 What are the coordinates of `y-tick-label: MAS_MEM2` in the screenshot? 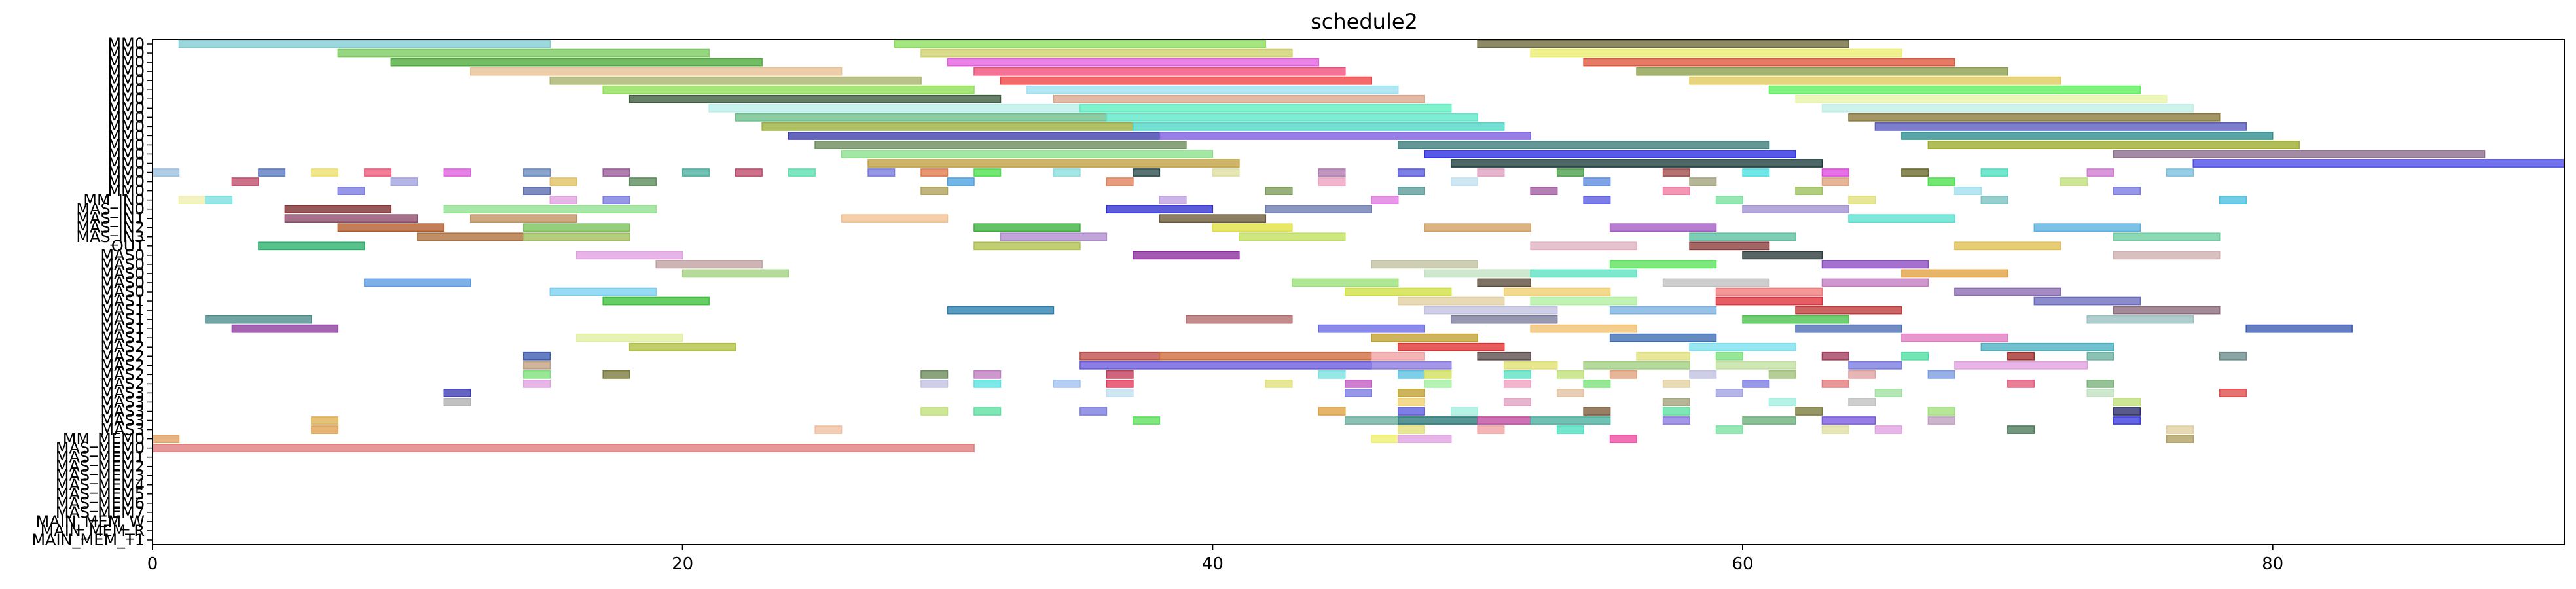 It's located at (100, 466).